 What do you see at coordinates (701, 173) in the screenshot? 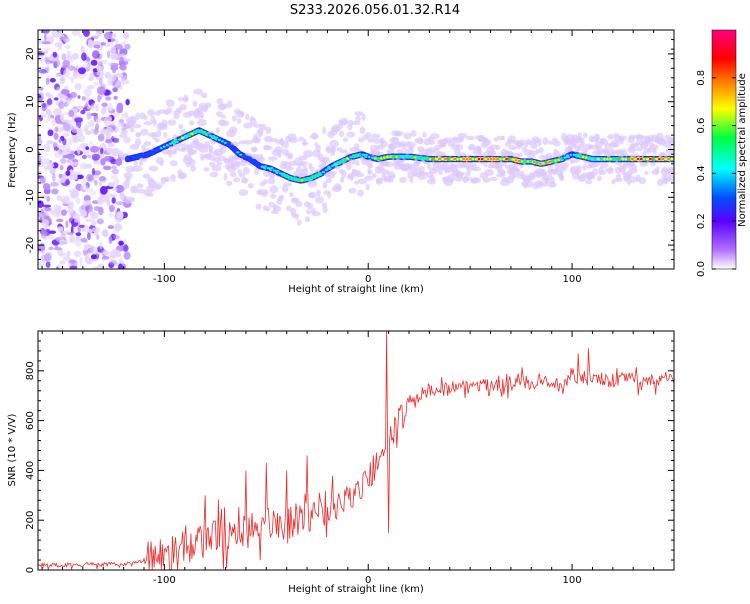
I see `colorbar-tick-label: 0.4` at bounding box center [701, 173].